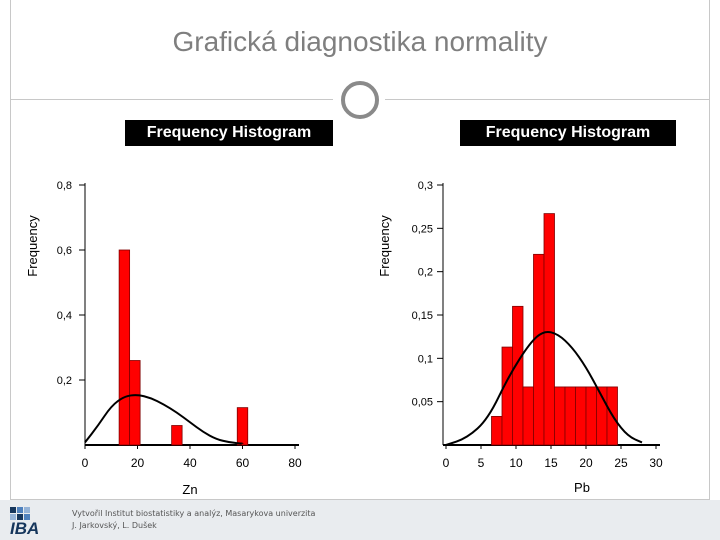 The width and height of the screenshot is (720, 540). Describe the element at coordinates (582, 487) in the screenshot. I see `x-axis-label: Pb` at that location.